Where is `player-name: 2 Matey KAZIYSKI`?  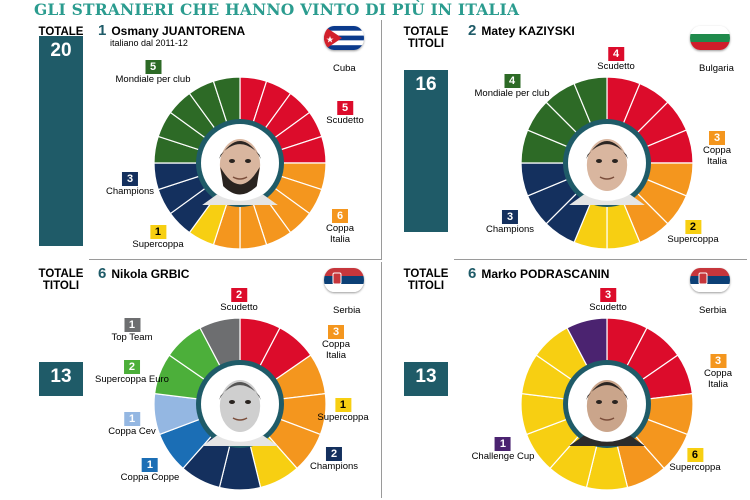
player-name: 2 Matey KAZIYSKI is located at coordinates (521, 30).